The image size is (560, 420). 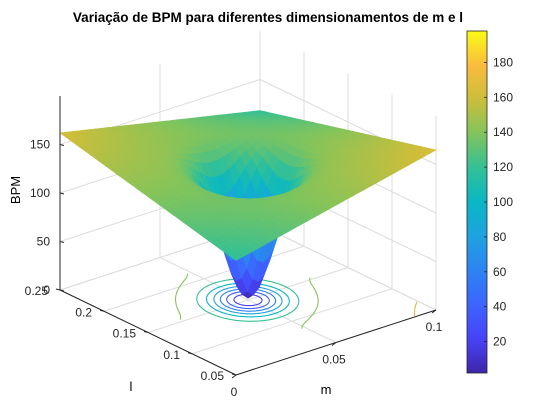 I want to click on grid-line-z, so click(x=348, y=267).